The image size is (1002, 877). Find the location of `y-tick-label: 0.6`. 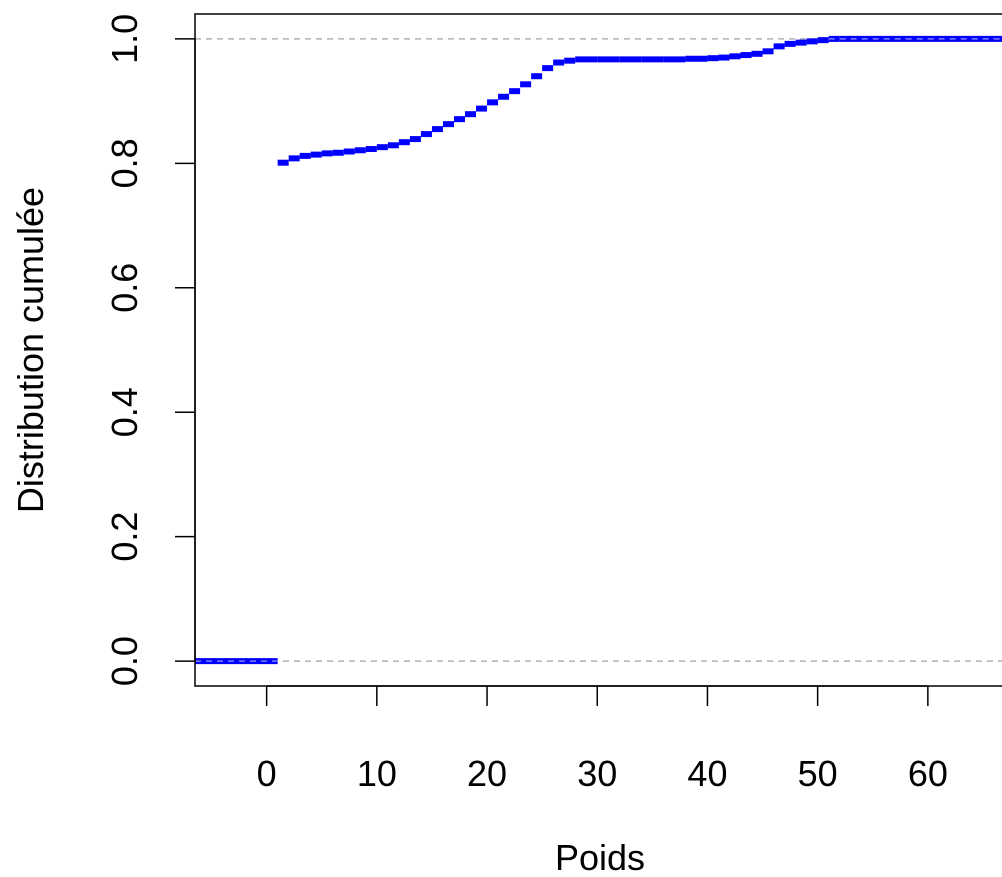

y-tick-label: 0.6 is located at coordinates (124, 288).